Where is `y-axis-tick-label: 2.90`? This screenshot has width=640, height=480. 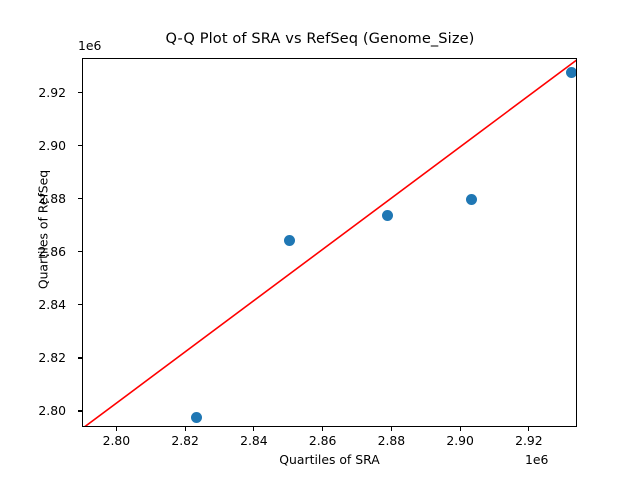 y-axis-tick-label: 2.90 is located at coordinates (52, 145).